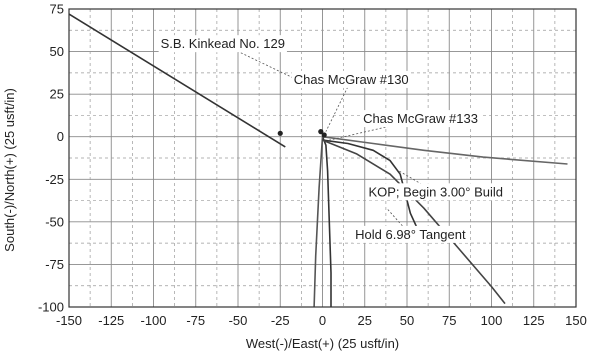  What do you see at coordinates (57, 9) in the screenshot?
I see `y-tick-label-0: 75` at bounding box center [57, 9].